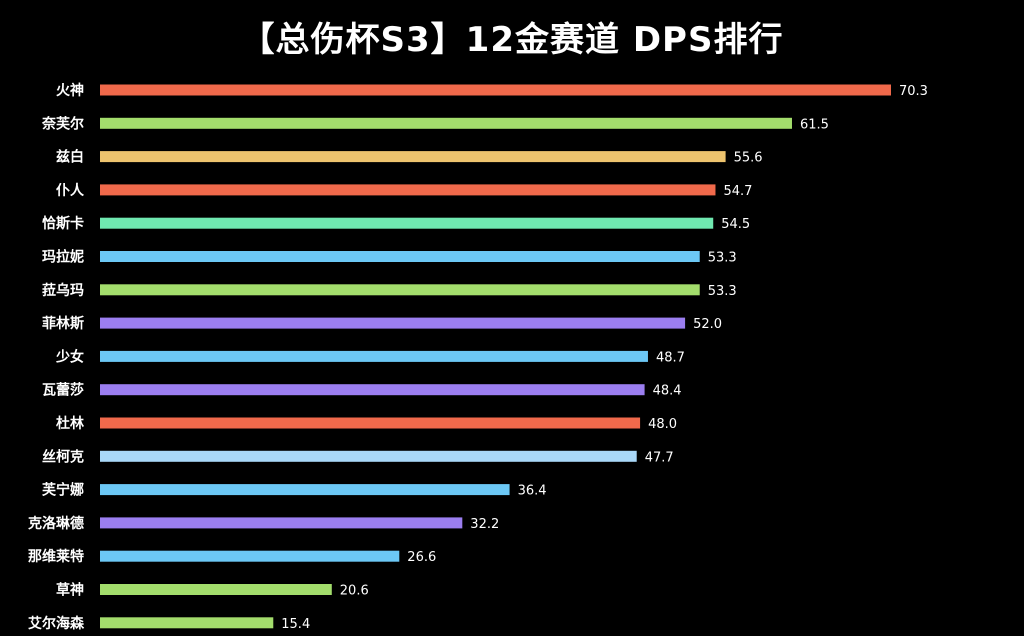  I want to click on value-label: 70.3, so click(913, 91).